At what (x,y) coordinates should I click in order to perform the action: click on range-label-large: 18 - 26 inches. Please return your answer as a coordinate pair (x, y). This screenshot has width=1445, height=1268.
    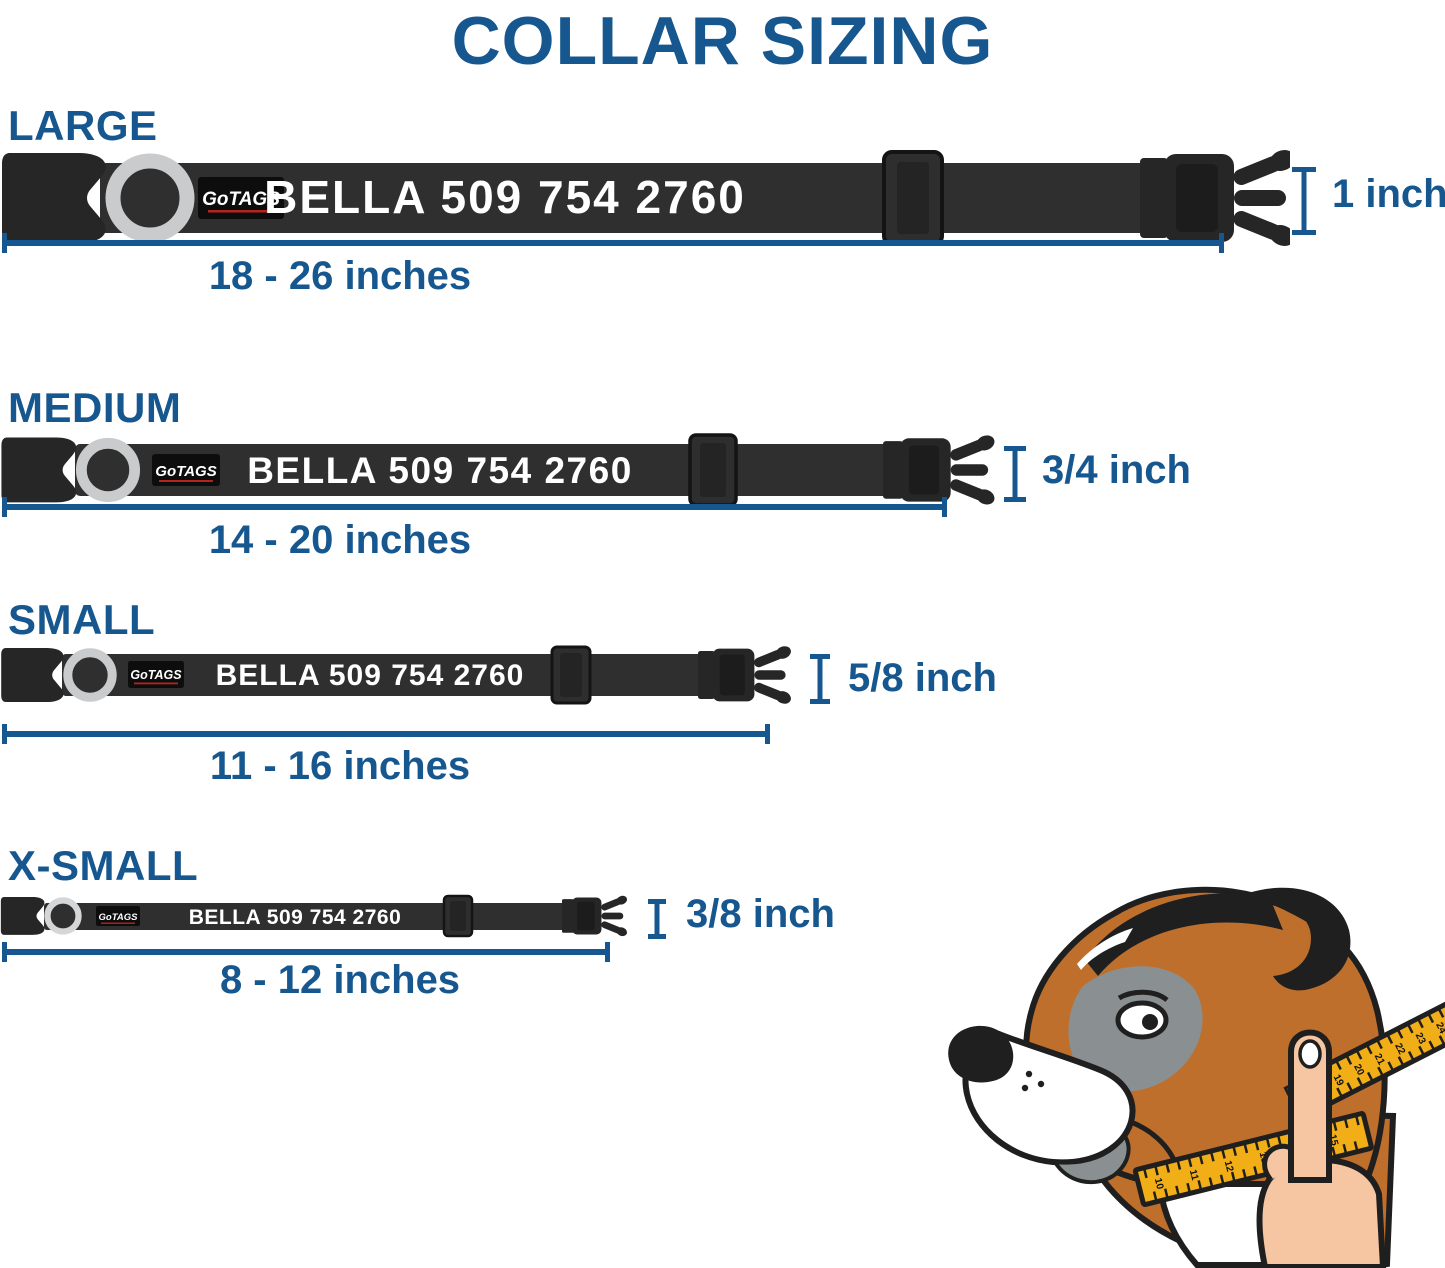
    Looking at the image, I should click on (340, 276).